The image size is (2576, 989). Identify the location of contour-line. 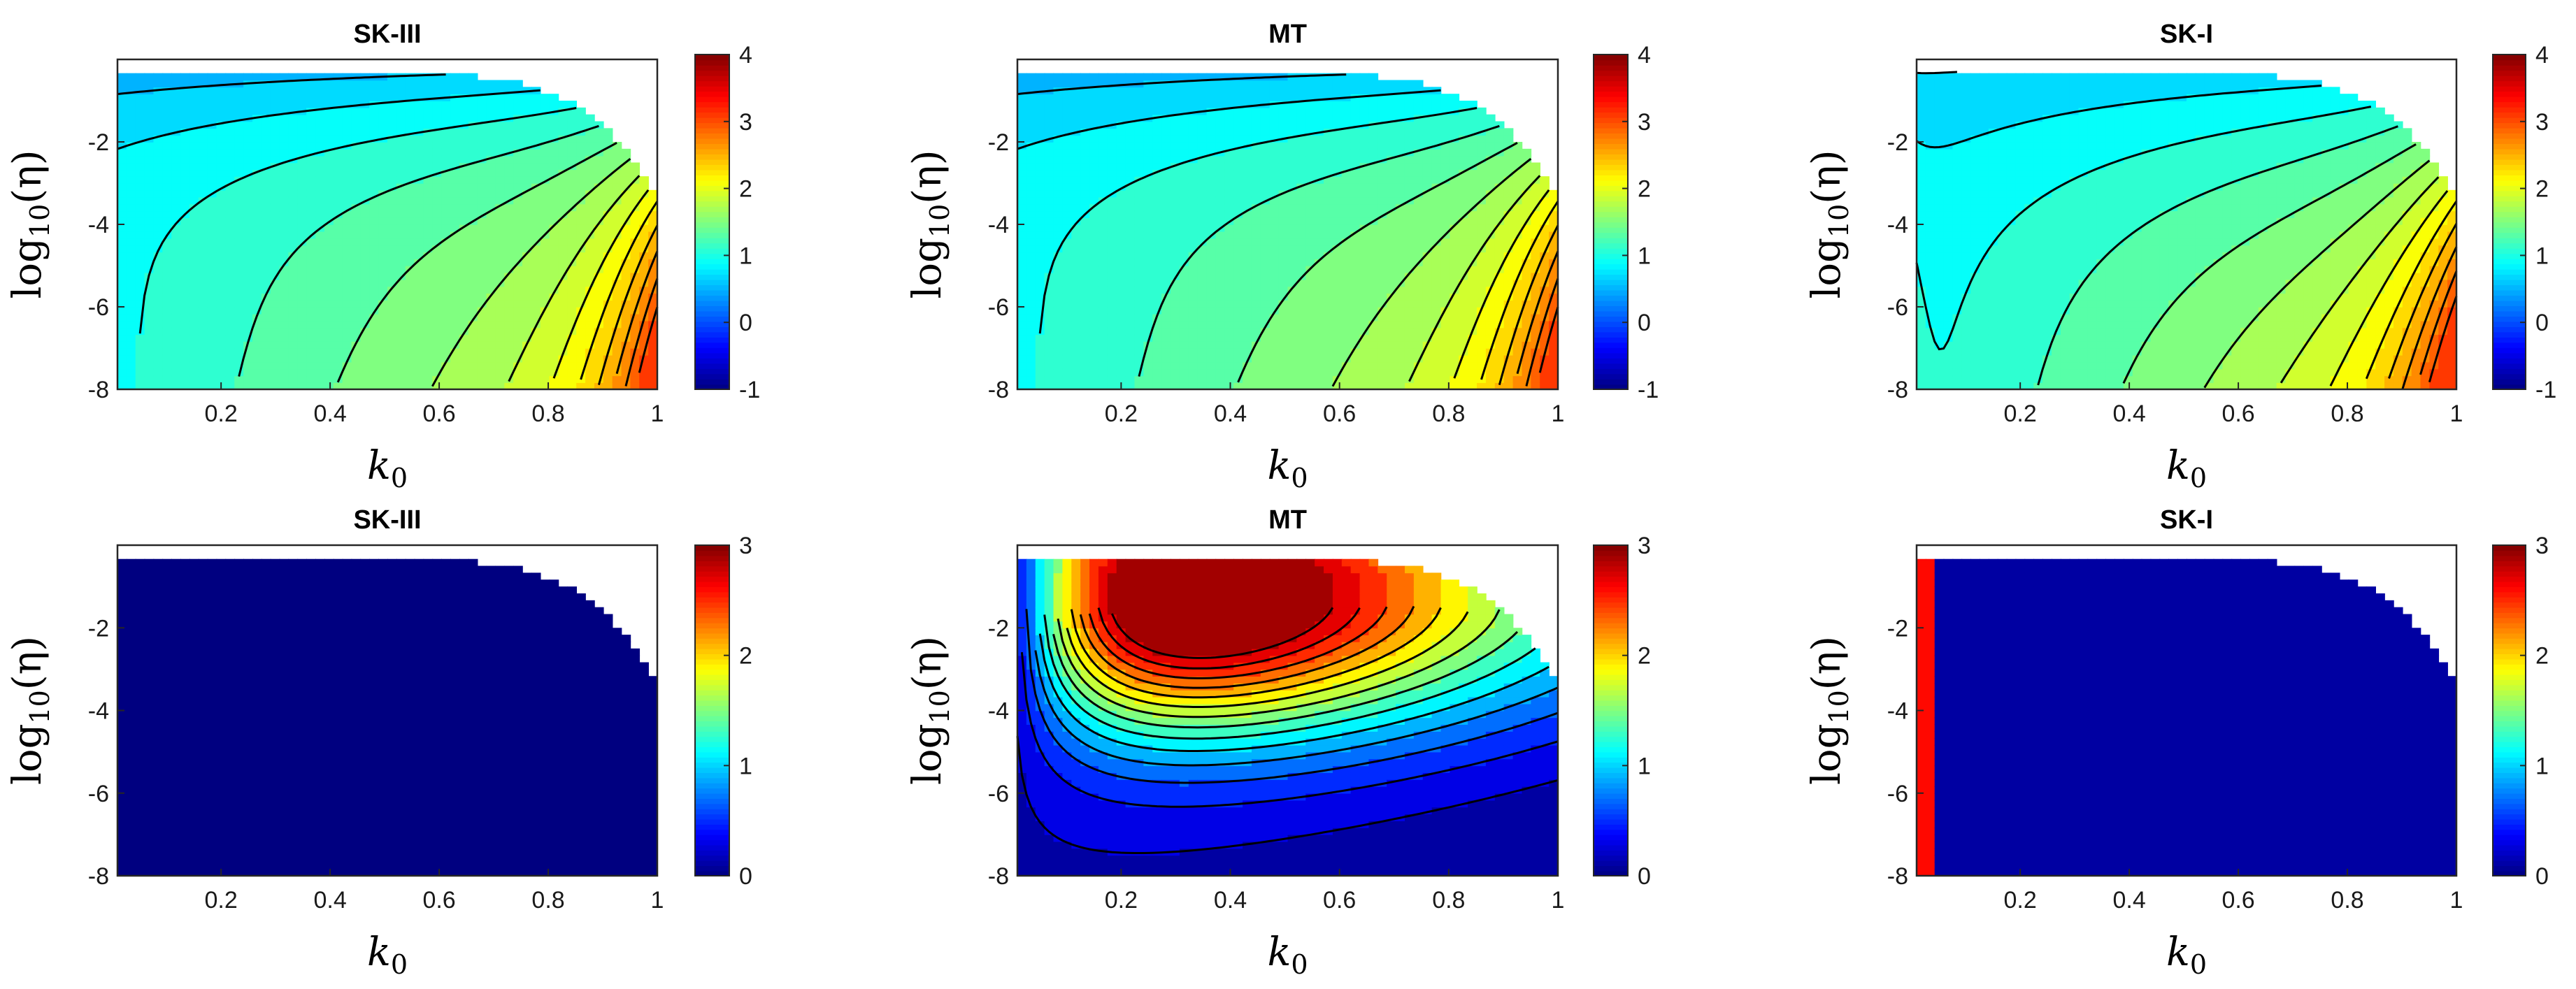
(531, 272).